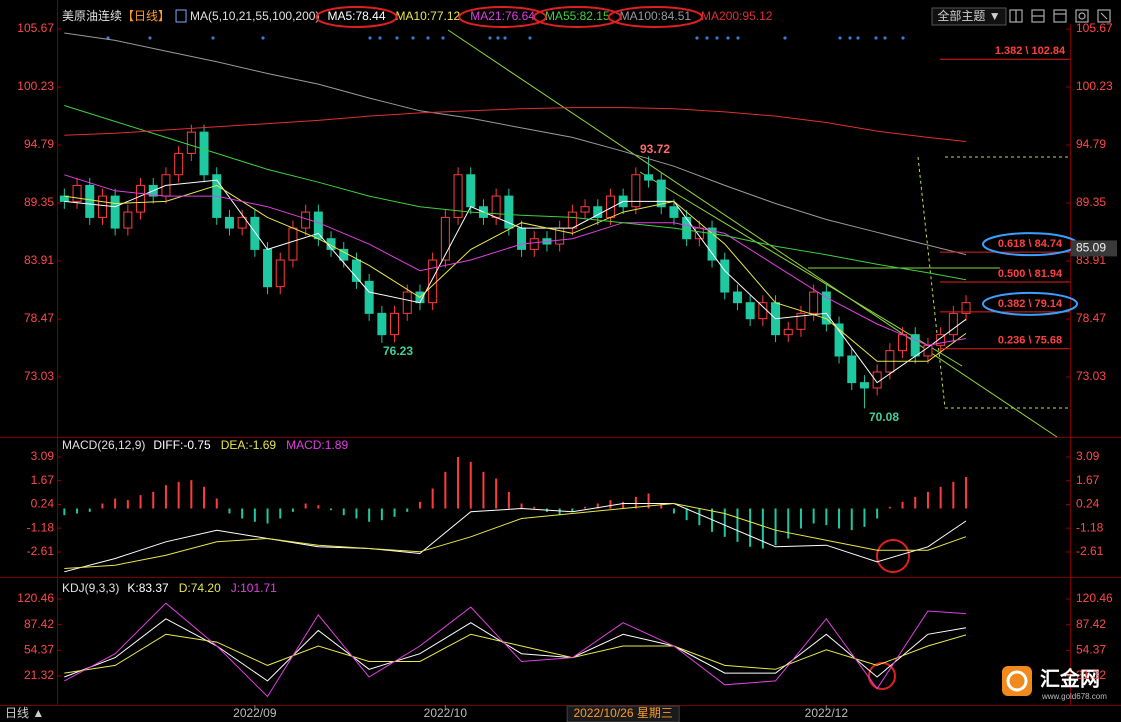  Describe the element at coordinates (1091, 202) in the screenshot. I see `y-tick-label-right: 89.35` at that location.